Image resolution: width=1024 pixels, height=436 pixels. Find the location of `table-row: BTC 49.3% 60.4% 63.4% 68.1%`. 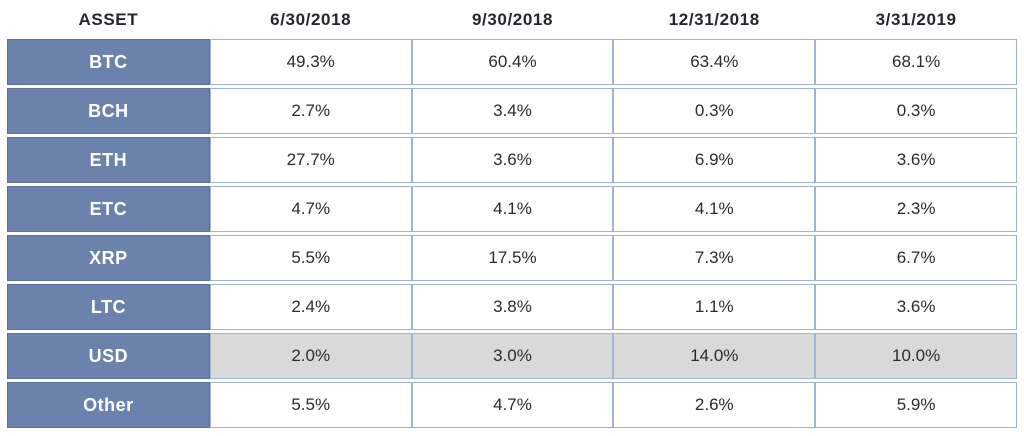

table-row: BTC 49.3% 60.4% 63.4% 68.1% is located at coordinates (512, 62).